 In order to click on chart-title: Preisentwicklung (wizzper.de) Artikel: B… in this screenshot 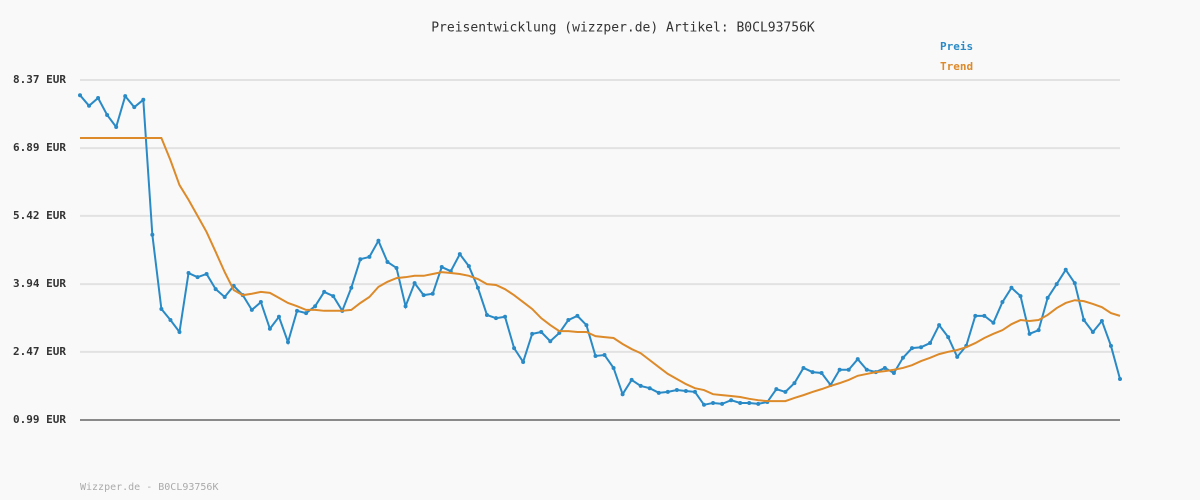, I will do `click(623, 28)`.